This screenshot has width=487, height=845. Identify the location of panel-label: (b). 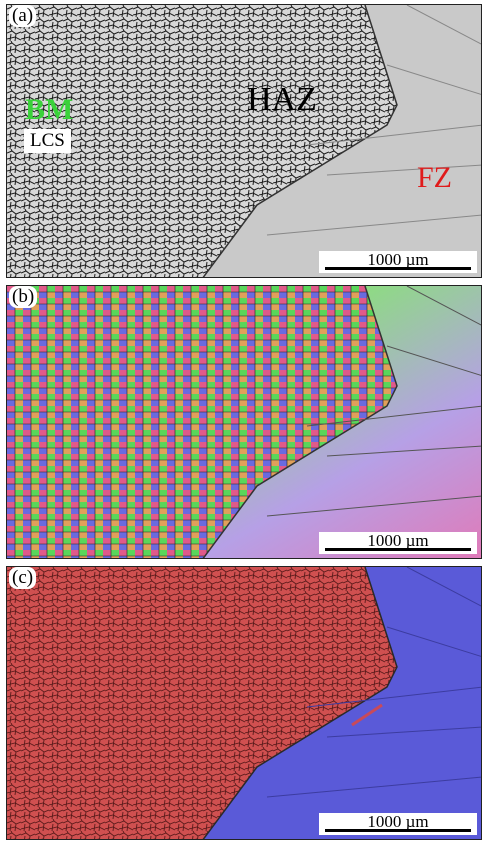
(23, 297).